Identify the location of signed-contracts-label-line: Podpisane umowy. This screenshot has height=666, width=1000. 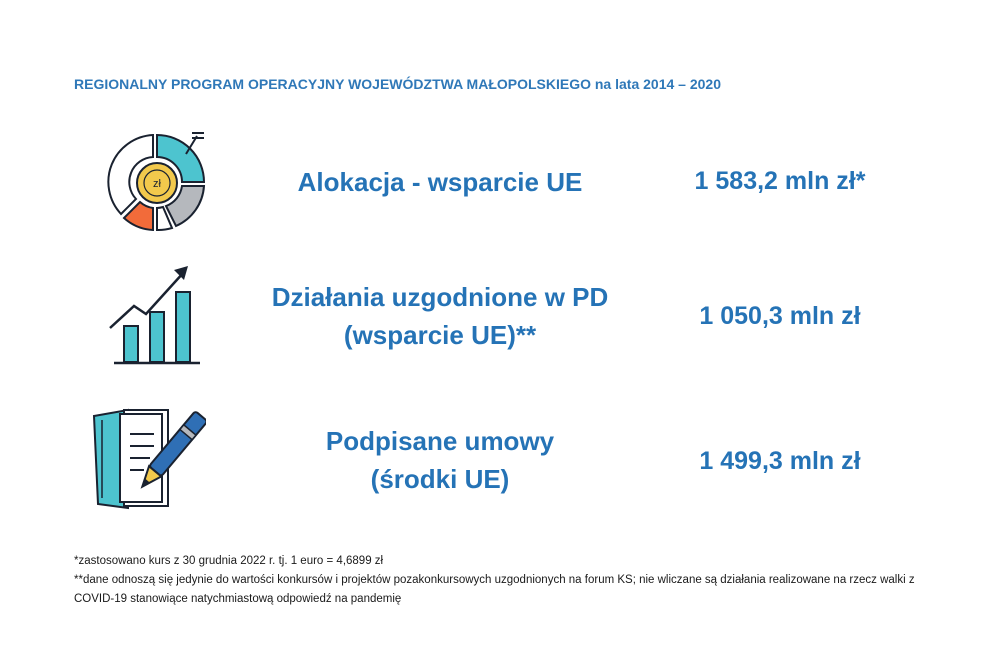
(440, 441).